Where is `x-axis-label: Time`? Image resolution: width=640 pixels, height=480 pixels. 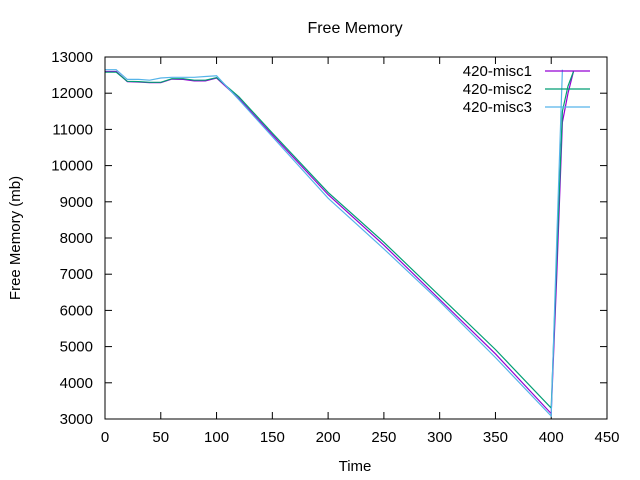
x-axis-label: Time is located at coordinates (355, 466).